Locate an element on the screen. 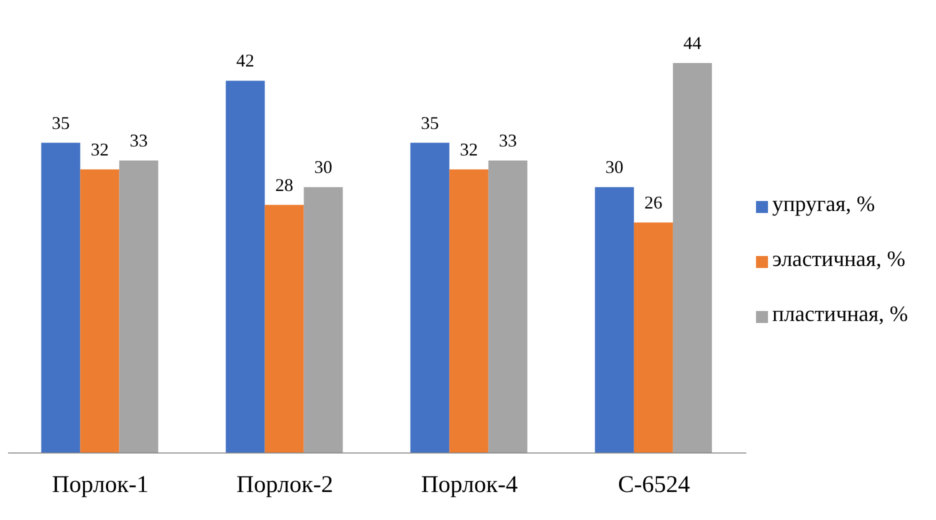 This screenshot has width=936, height=520. x-tick-label: С-6524 is located at coordinates (654, 485).